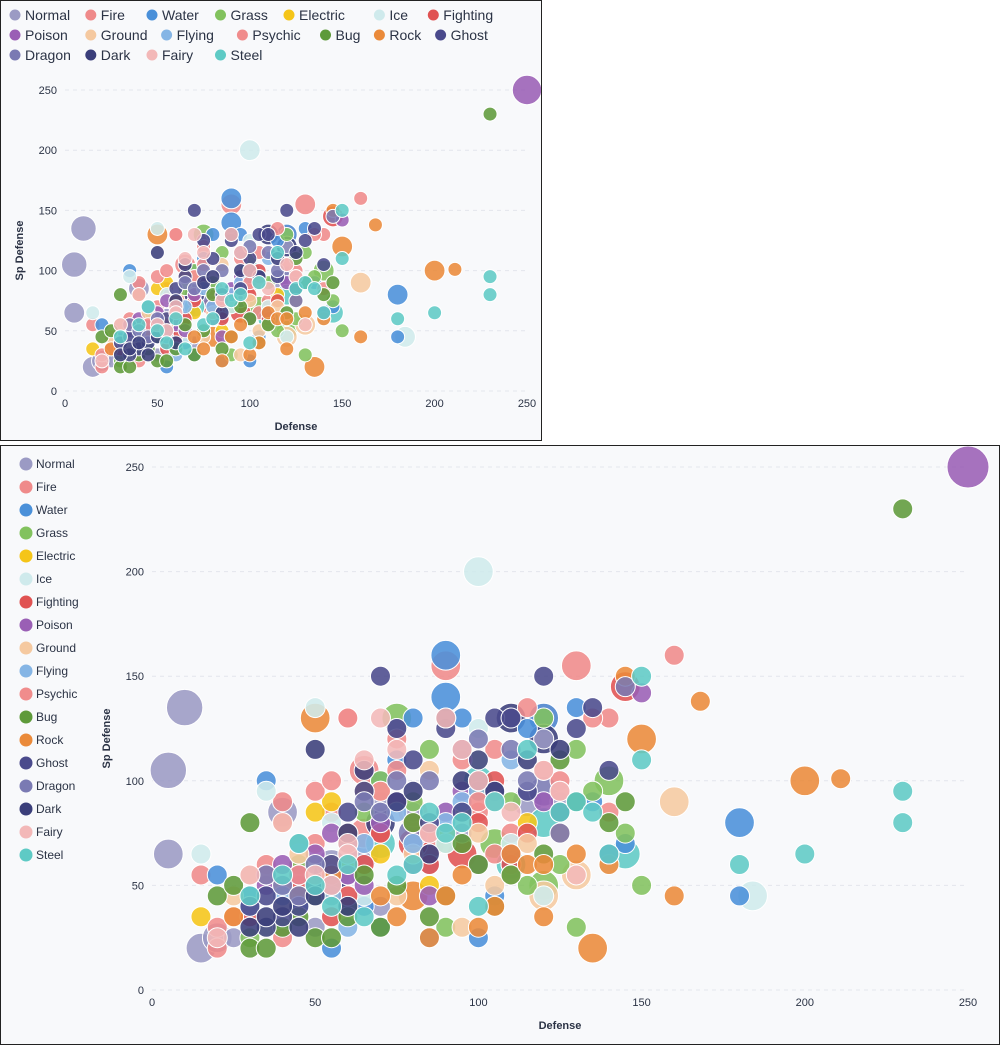 The width and height of the screenshot is (1000, 1045). Describe the element at coordinates (42, 740) in the screenshot. I see `legend-item-rock: Rock` at that location.